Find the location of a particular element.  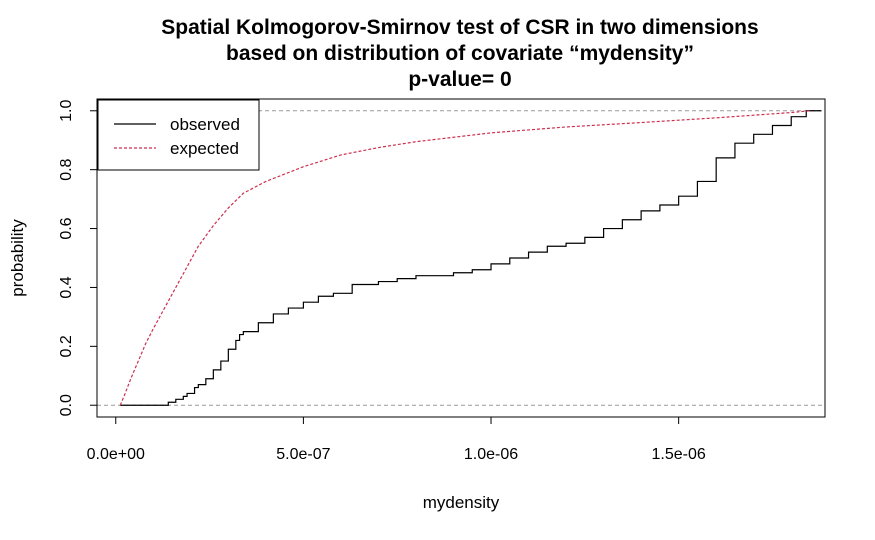

y-axis: 0.0 0.2 0.4 0.6 0.8 1.0 is located at coordinates (78, 258).